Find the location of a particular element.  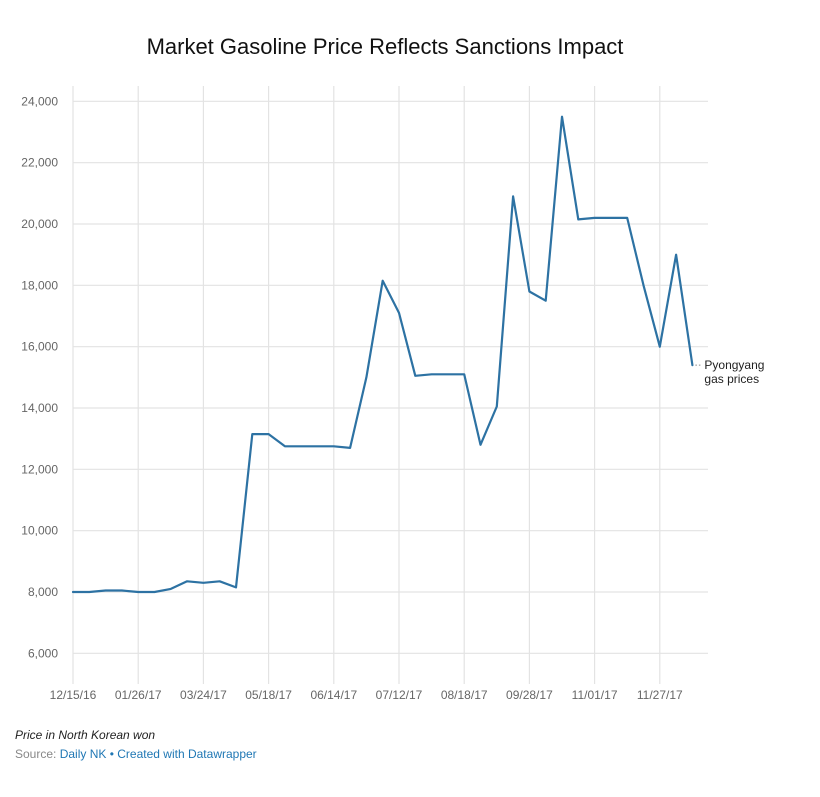

y-tick-label: 22,000 is located at coordinates (39, 163).